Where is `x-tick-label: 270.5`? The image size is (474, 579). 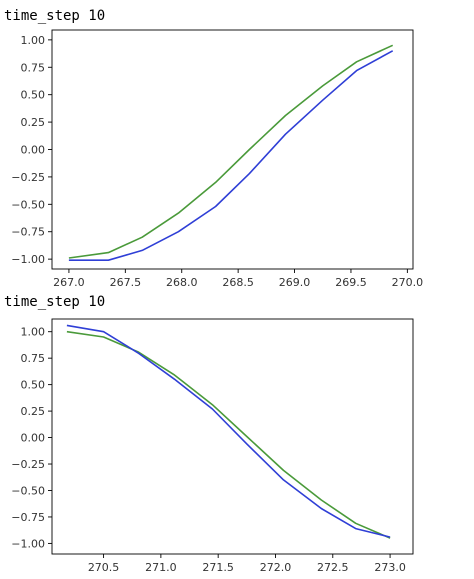 x-tick-label: 270.5 is located at coordinates (104, 566).